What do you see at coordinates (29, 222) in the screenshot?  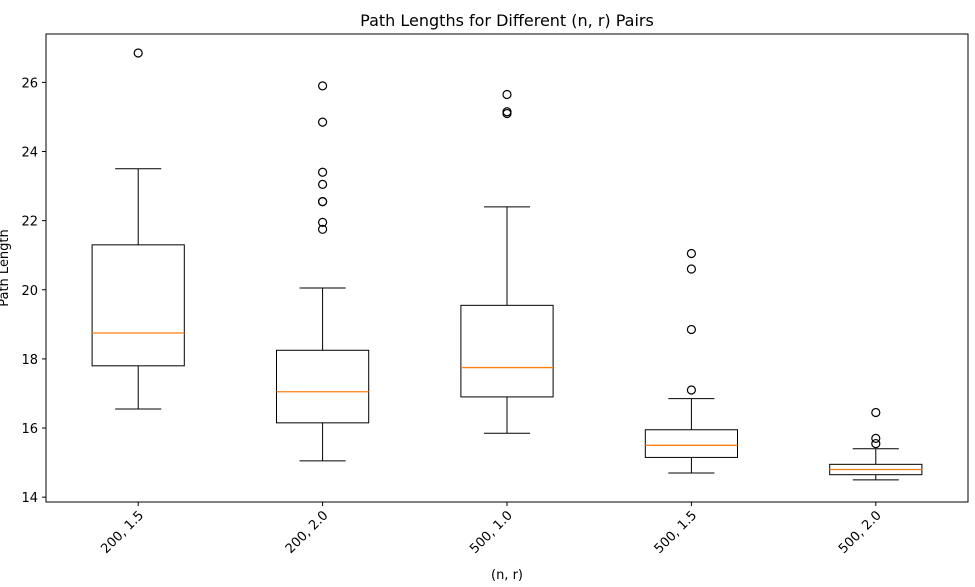 I see `y-tick-label: 22` at bounding box center [29, 222].